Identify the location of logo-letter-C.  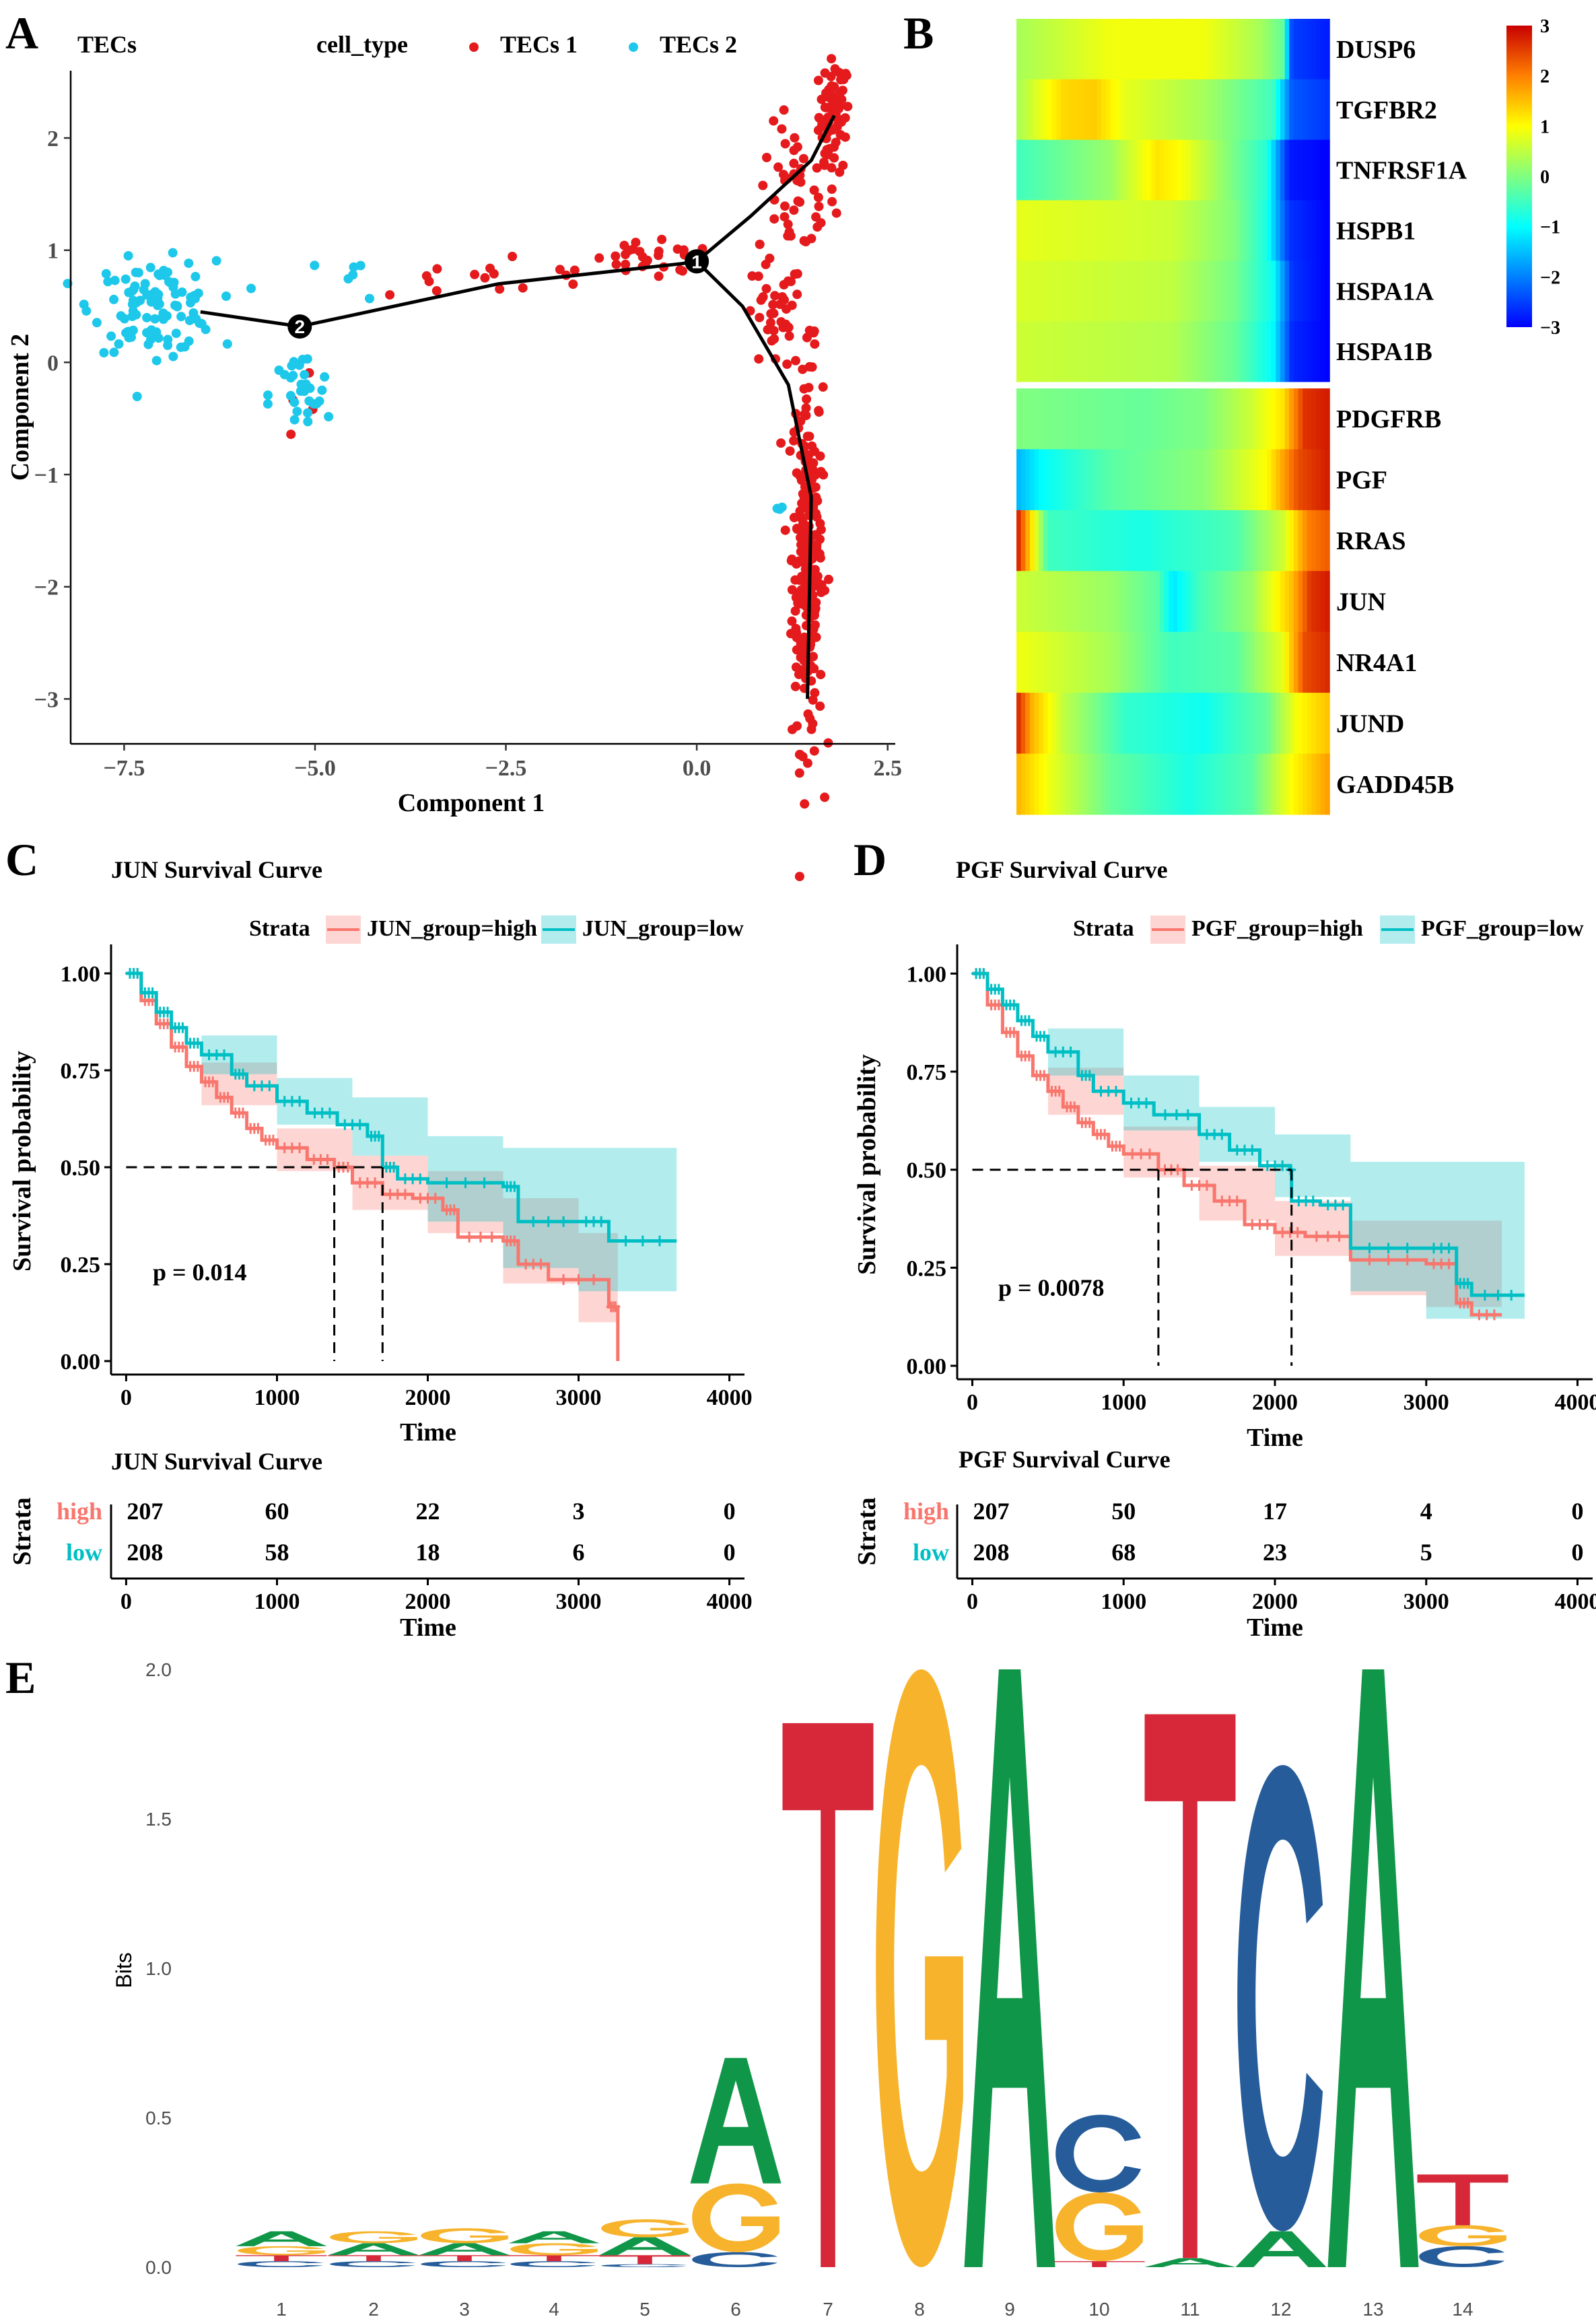
(464, 2264).